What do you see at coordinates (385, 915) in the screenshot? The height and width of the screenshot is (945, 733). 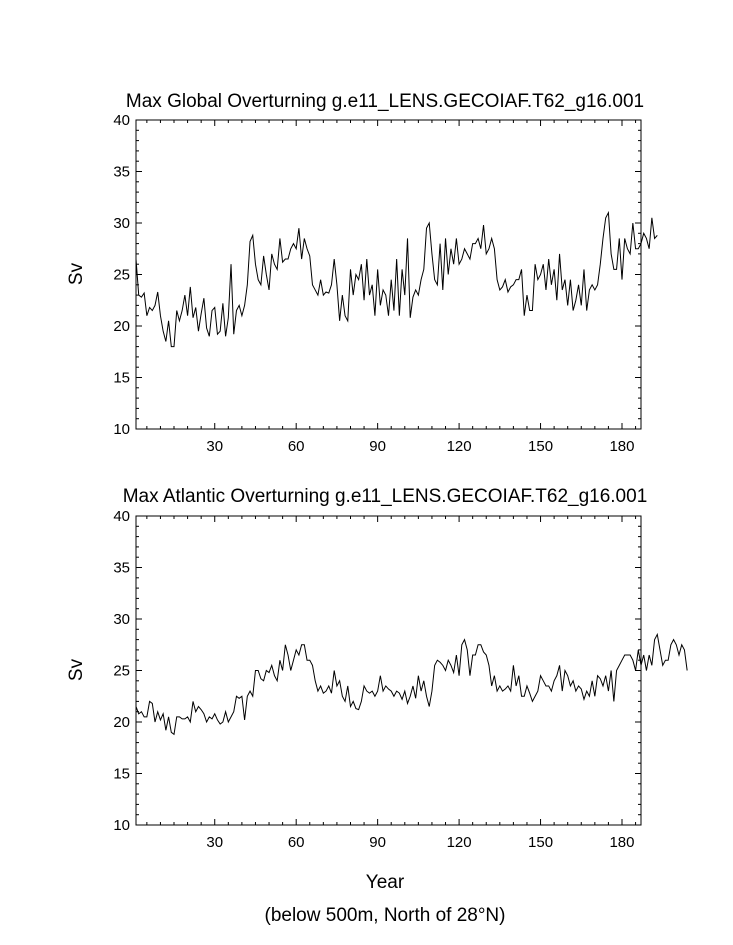 I see `footer-note: (below 500m, North of 28°N)` at bounding box center [385, 915].